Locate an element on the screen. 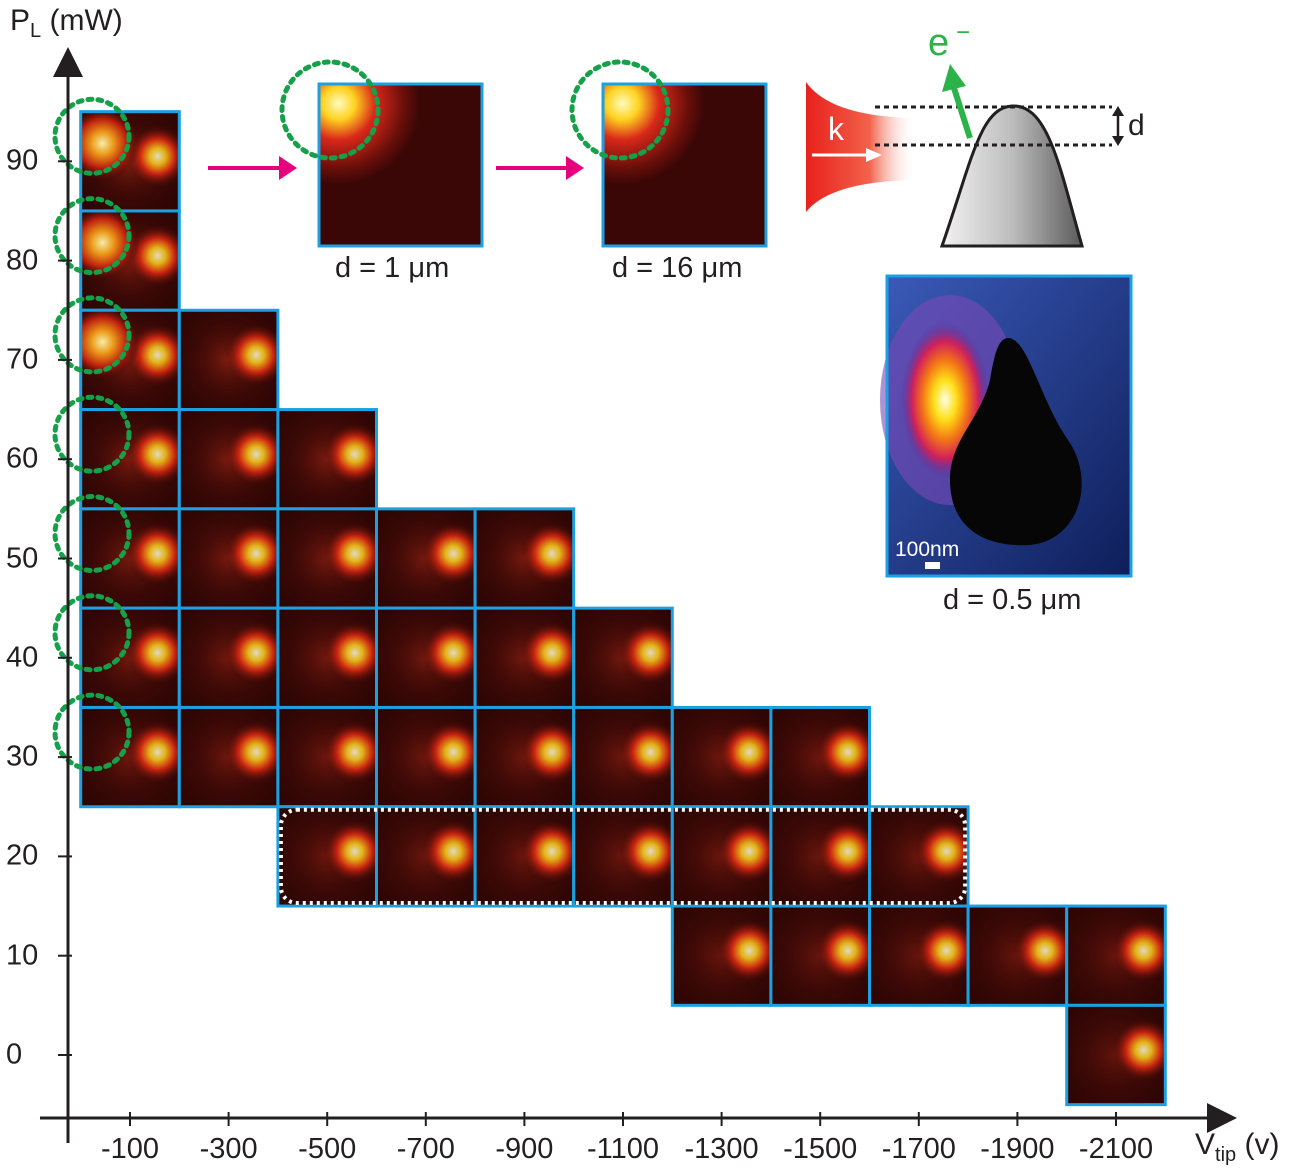 The height and width of the screenshot is (1174, 1305). laser-k-label: k is located at coordinates (836, 129).